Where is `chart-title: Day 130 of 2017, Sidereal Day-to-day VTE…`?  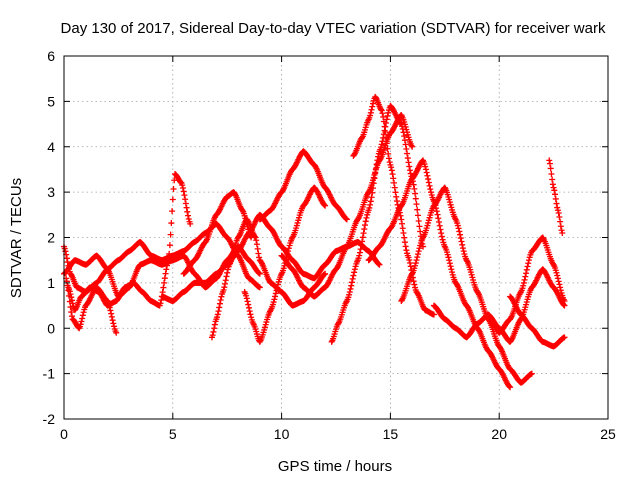 chart-title: Day 130 of 2017, Sidereal Day-to-day VTE… is located at coordinates (333, 28).